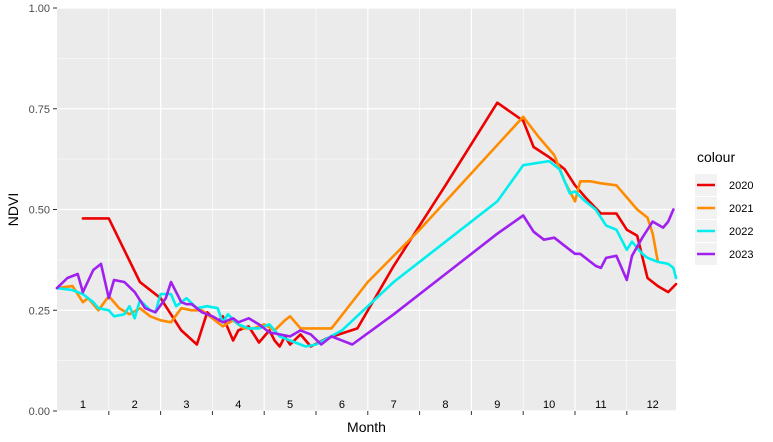  Describe the element at coordinates (741, 232) in the screenshot. I see `legend-label-2022: 2022` at that location.